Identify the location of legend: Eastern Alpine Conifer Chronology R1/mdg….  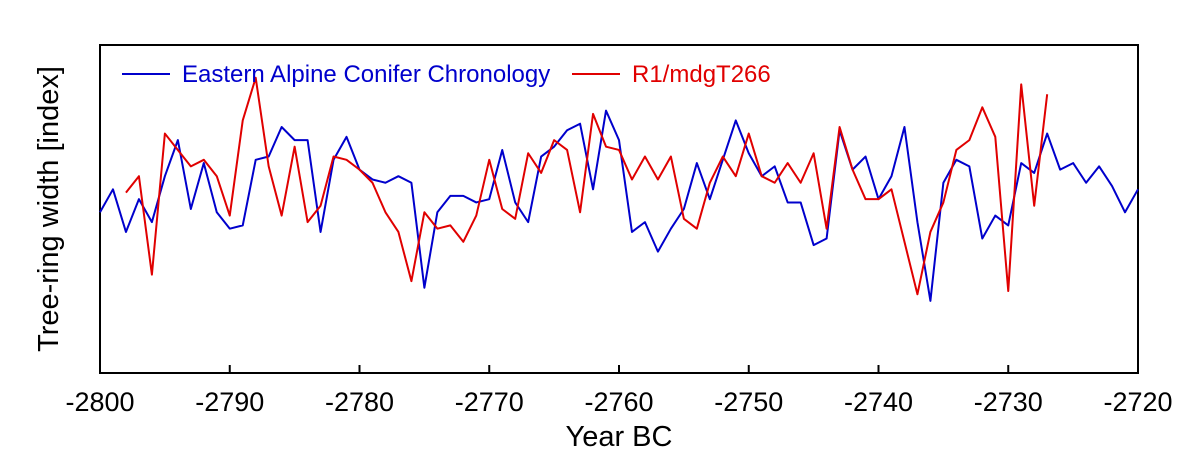
(446, 74).